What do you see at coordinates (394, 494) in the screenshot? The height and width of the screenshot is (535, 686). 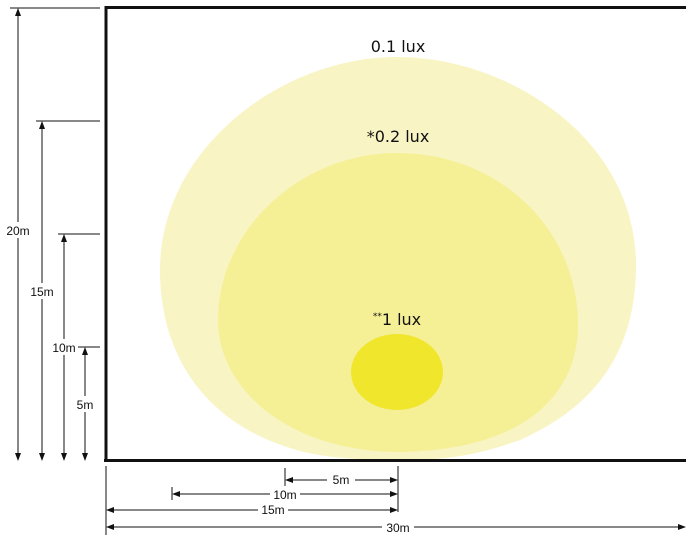 I see `dim-h10-arrow-right` at bounding box center [394, 494].